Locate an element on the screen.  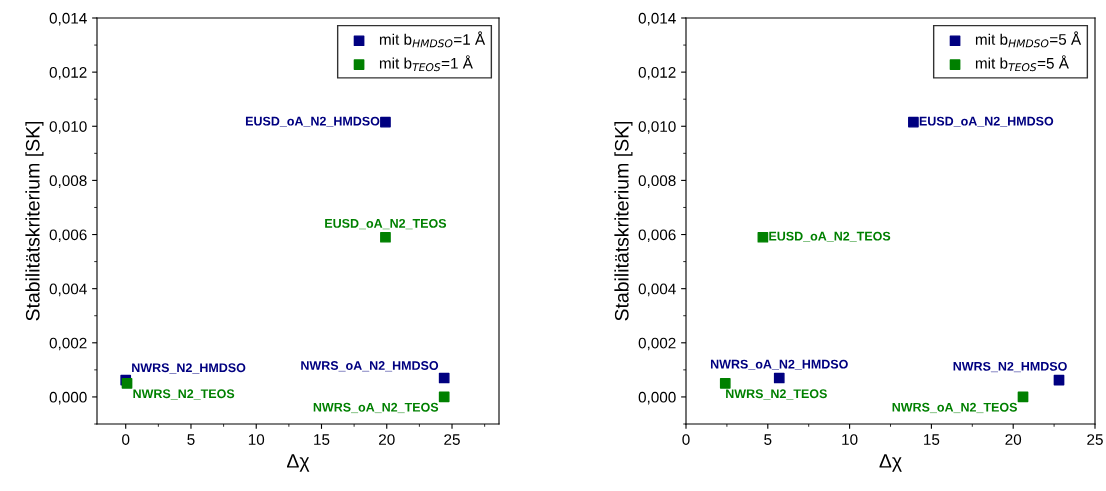
legend-label: mit b$_{TEOS}$=1 Å is located at coordinates (426, 63).